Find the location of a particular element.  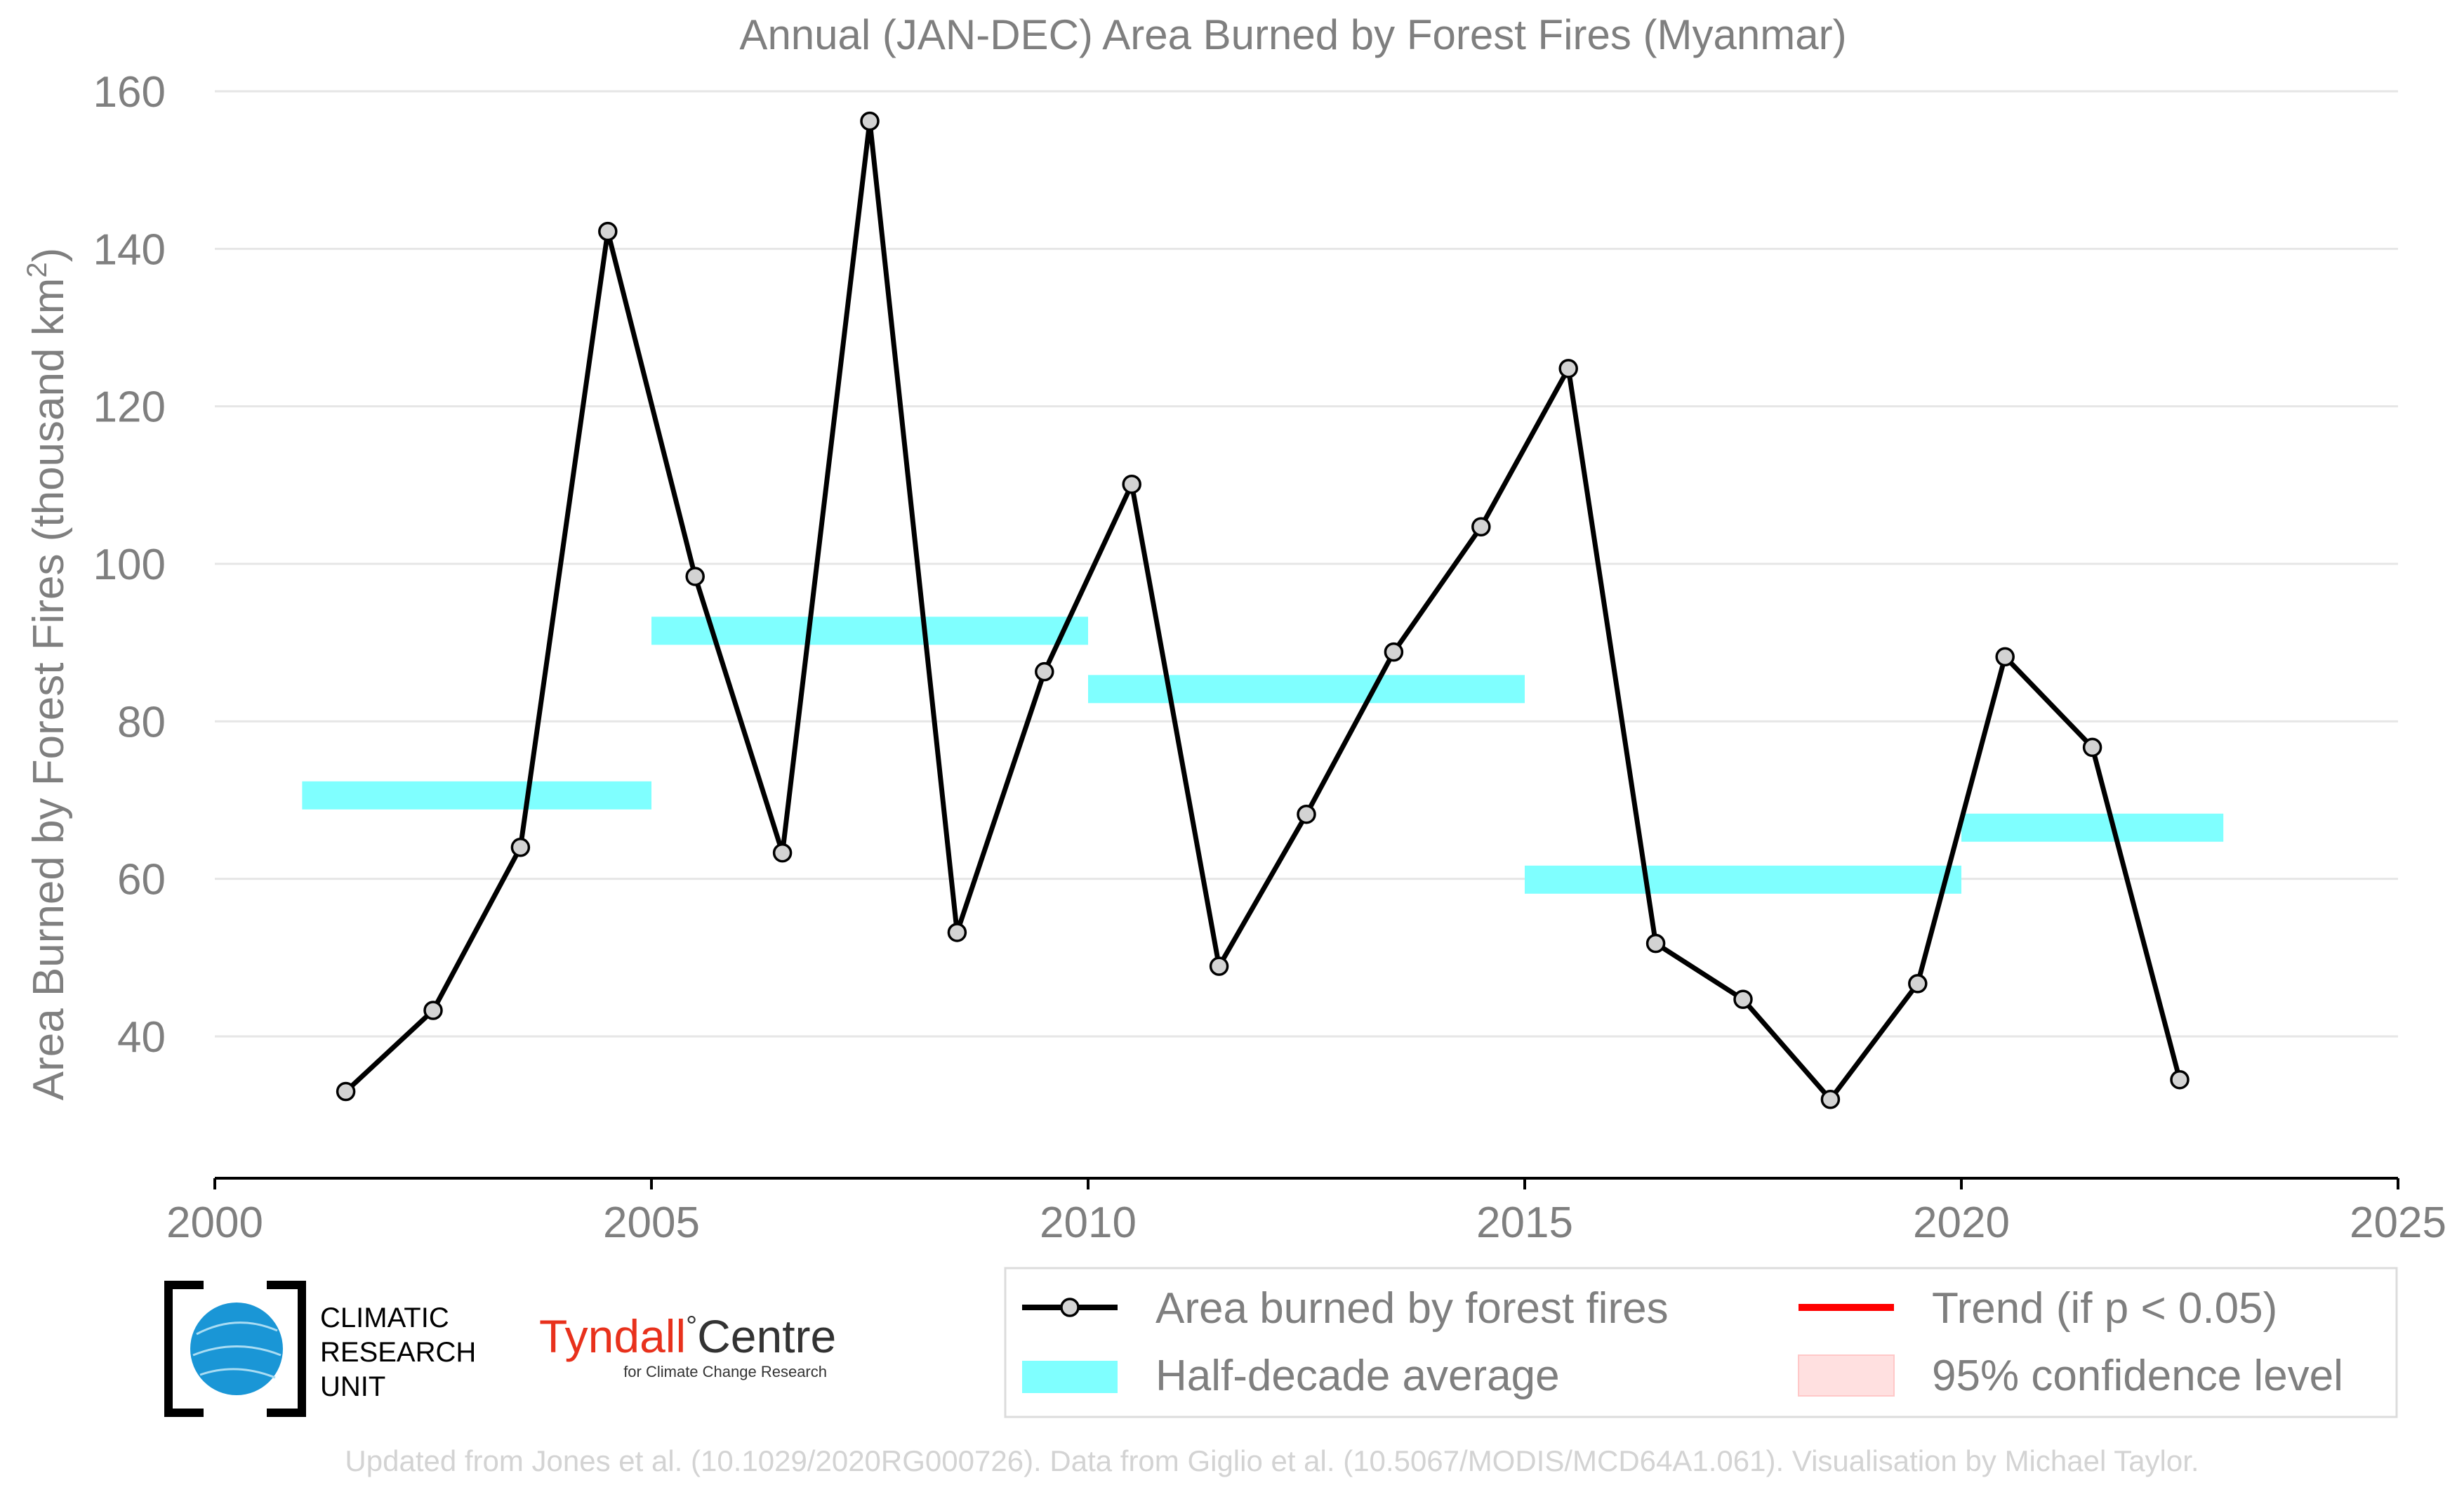

y-tick-label: 120 is located at coordinates (130, 407).